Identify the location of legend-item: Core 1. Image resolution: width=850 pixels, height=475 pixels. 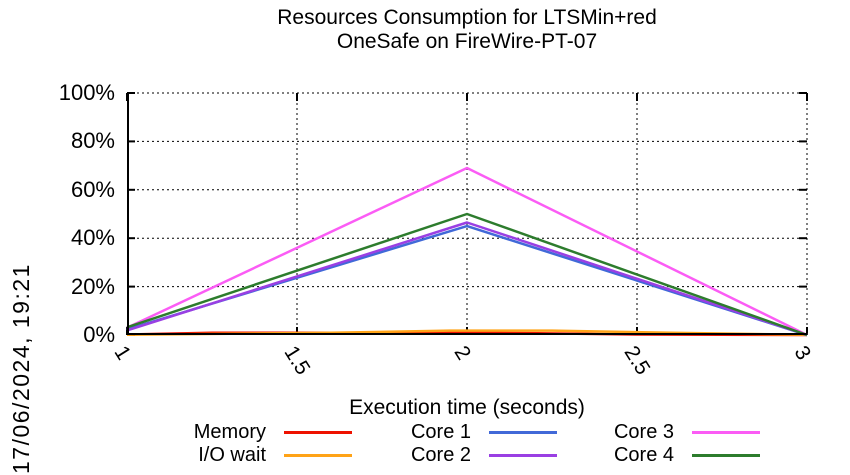
(466, 432).